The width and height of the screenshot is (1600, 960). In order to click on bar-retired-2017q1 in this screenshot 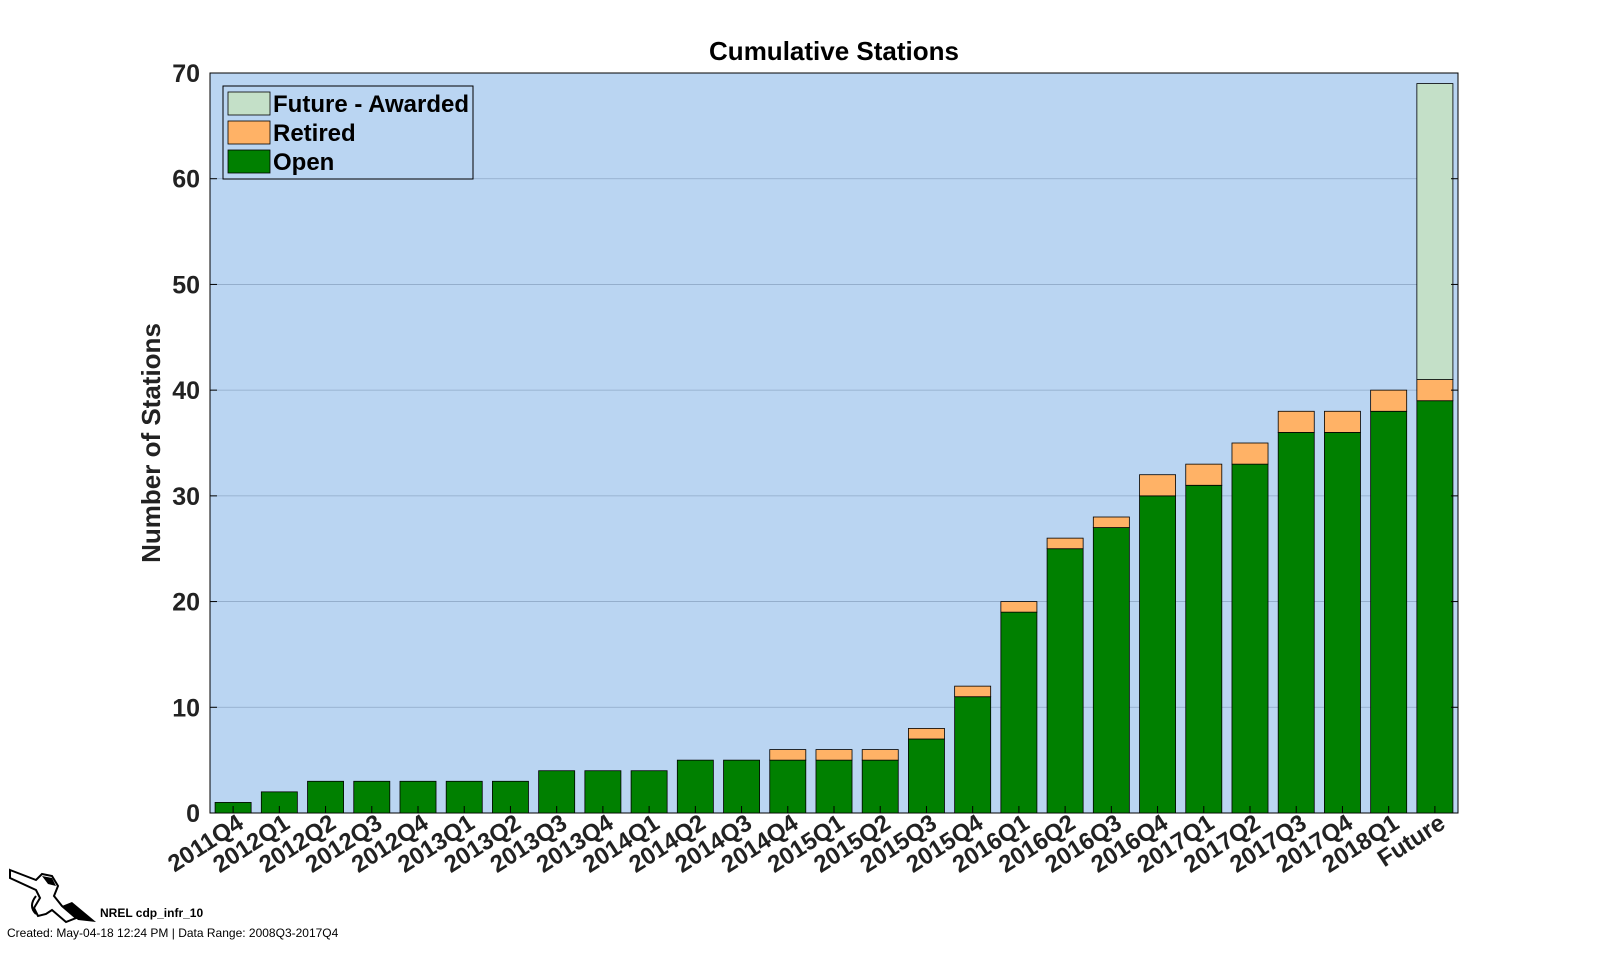, I will do `click(1204, 474)`.